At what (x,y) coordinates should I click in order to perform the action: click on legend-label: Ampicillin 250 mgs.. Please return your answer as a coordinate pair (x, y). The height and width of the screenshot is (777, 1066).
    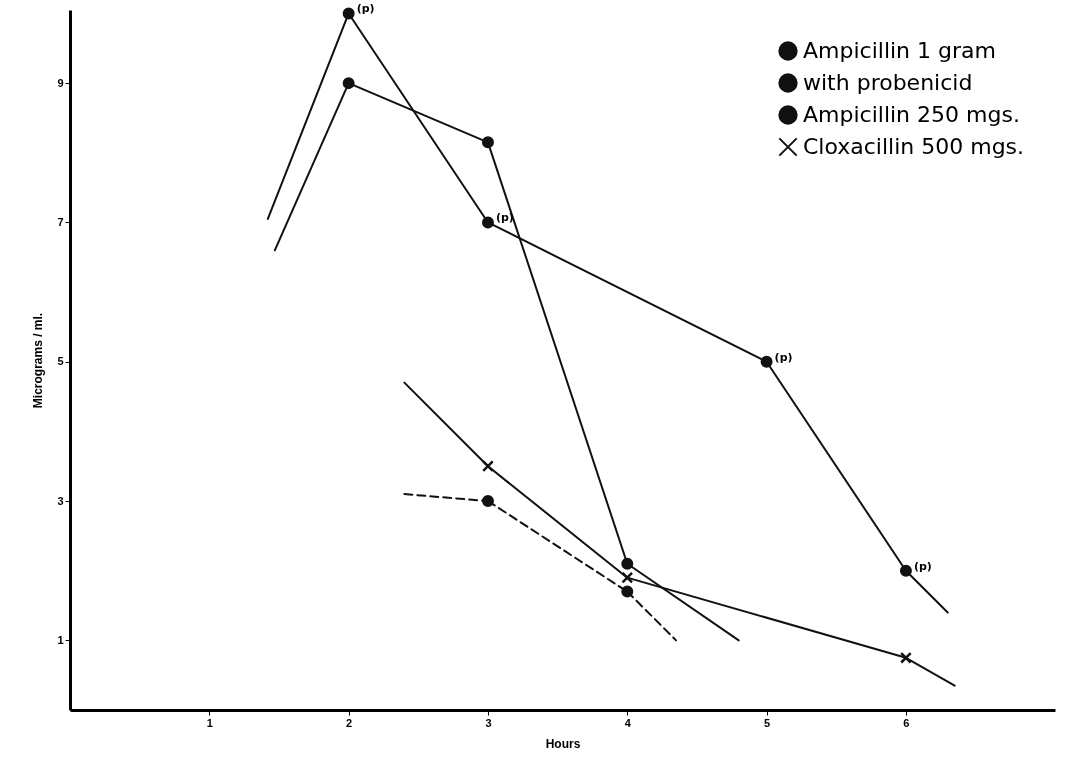
    Looking at the image, I should click on (911, 114).